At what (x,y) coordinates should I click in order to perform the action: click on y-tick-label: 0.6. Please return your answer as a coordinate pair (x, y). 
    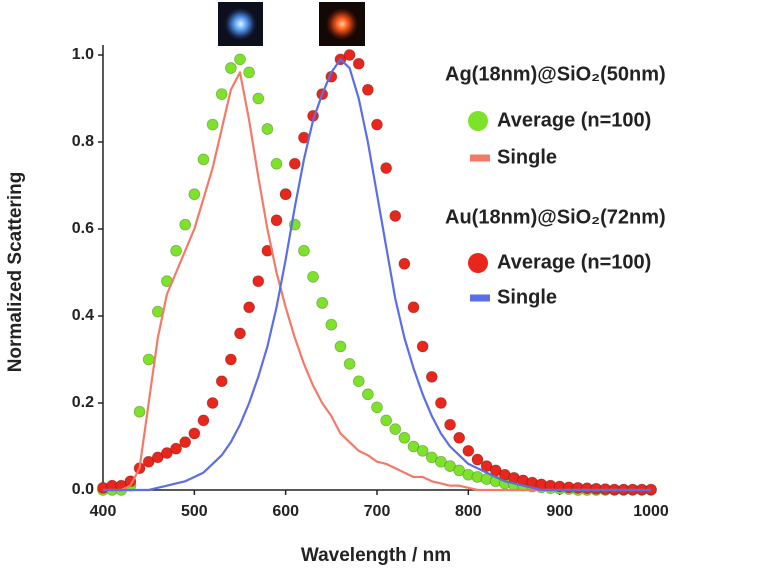
    Looking at the image, I should click on (83, 228).